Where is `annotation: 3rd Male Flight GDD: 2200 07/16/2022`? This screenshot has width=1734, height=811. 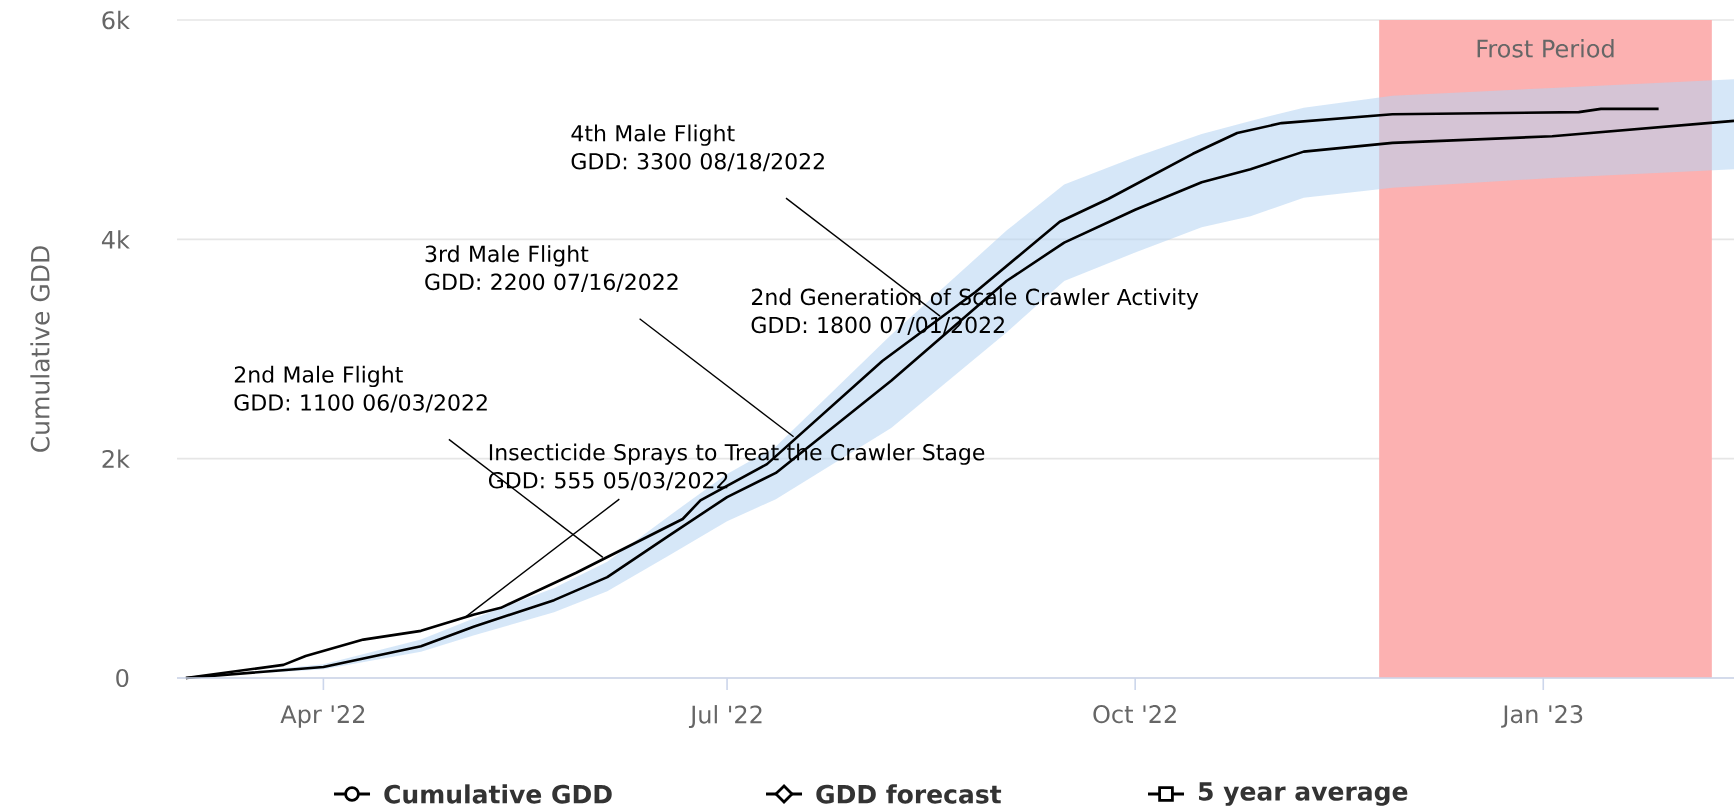
annotation: 3rd Male Flight GDD: 2200 07/16/2022 is located at coordinates (551, 268).